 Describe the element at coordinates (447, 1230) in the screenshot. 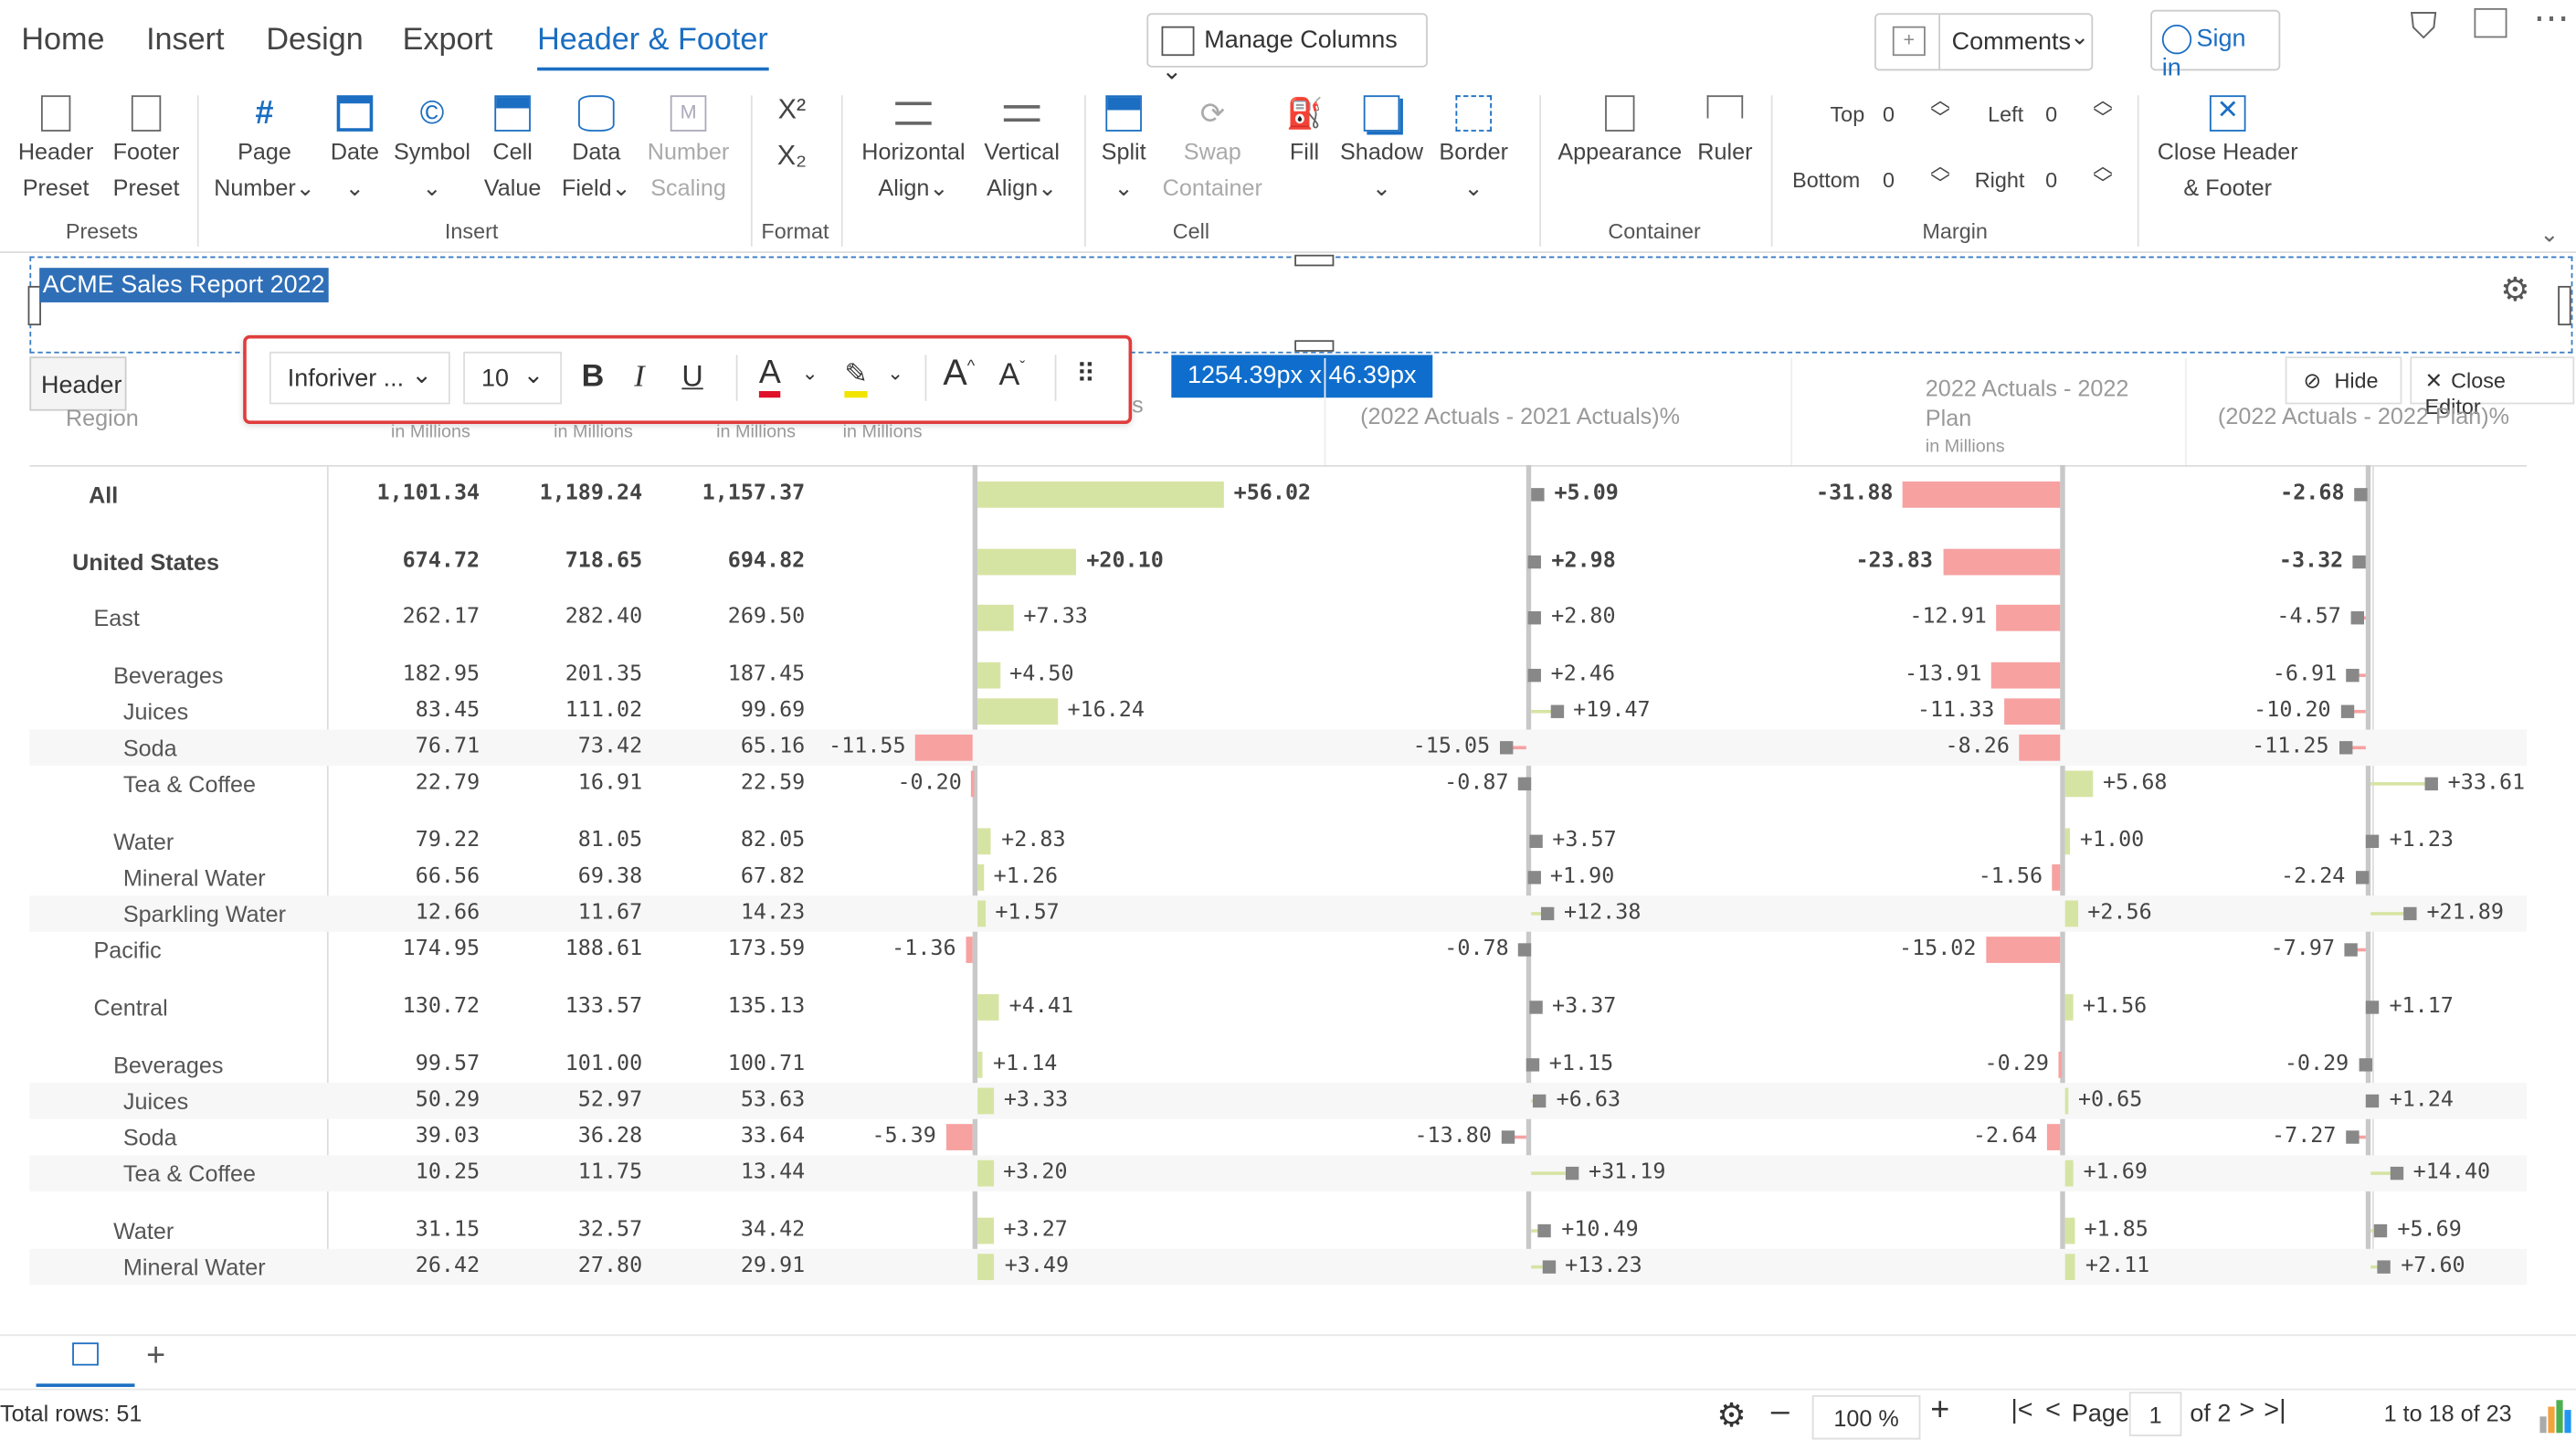

I see `value-cell: 31.15` at that location.